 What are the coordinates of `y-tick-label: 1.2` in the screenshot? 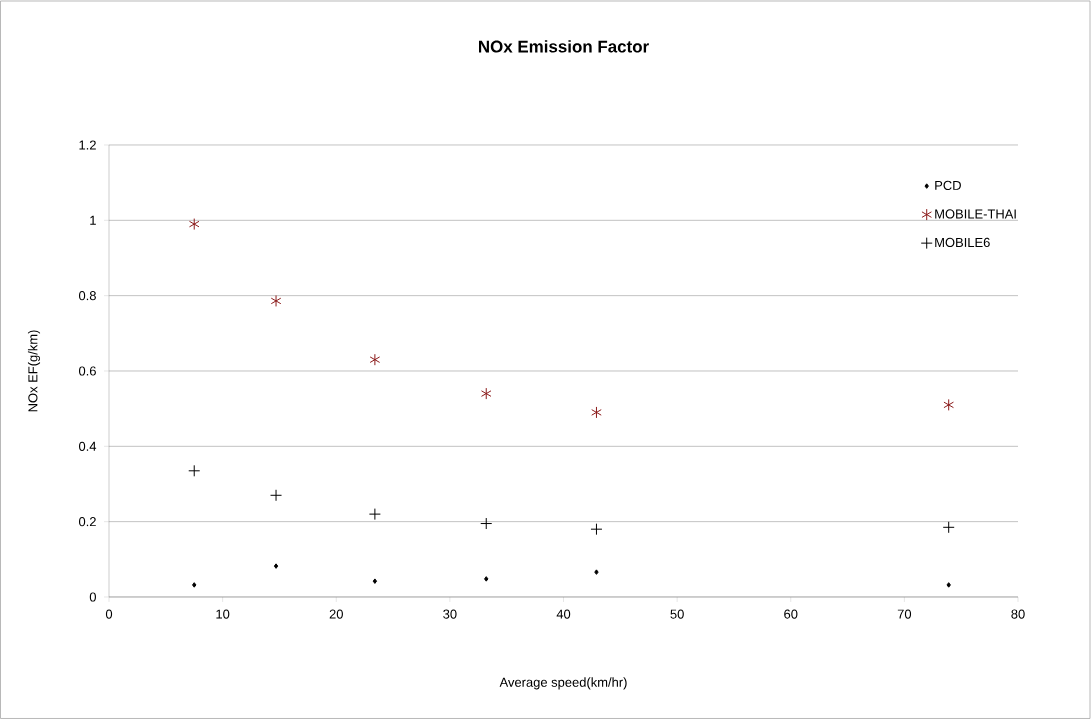 It's located at (87, 145).